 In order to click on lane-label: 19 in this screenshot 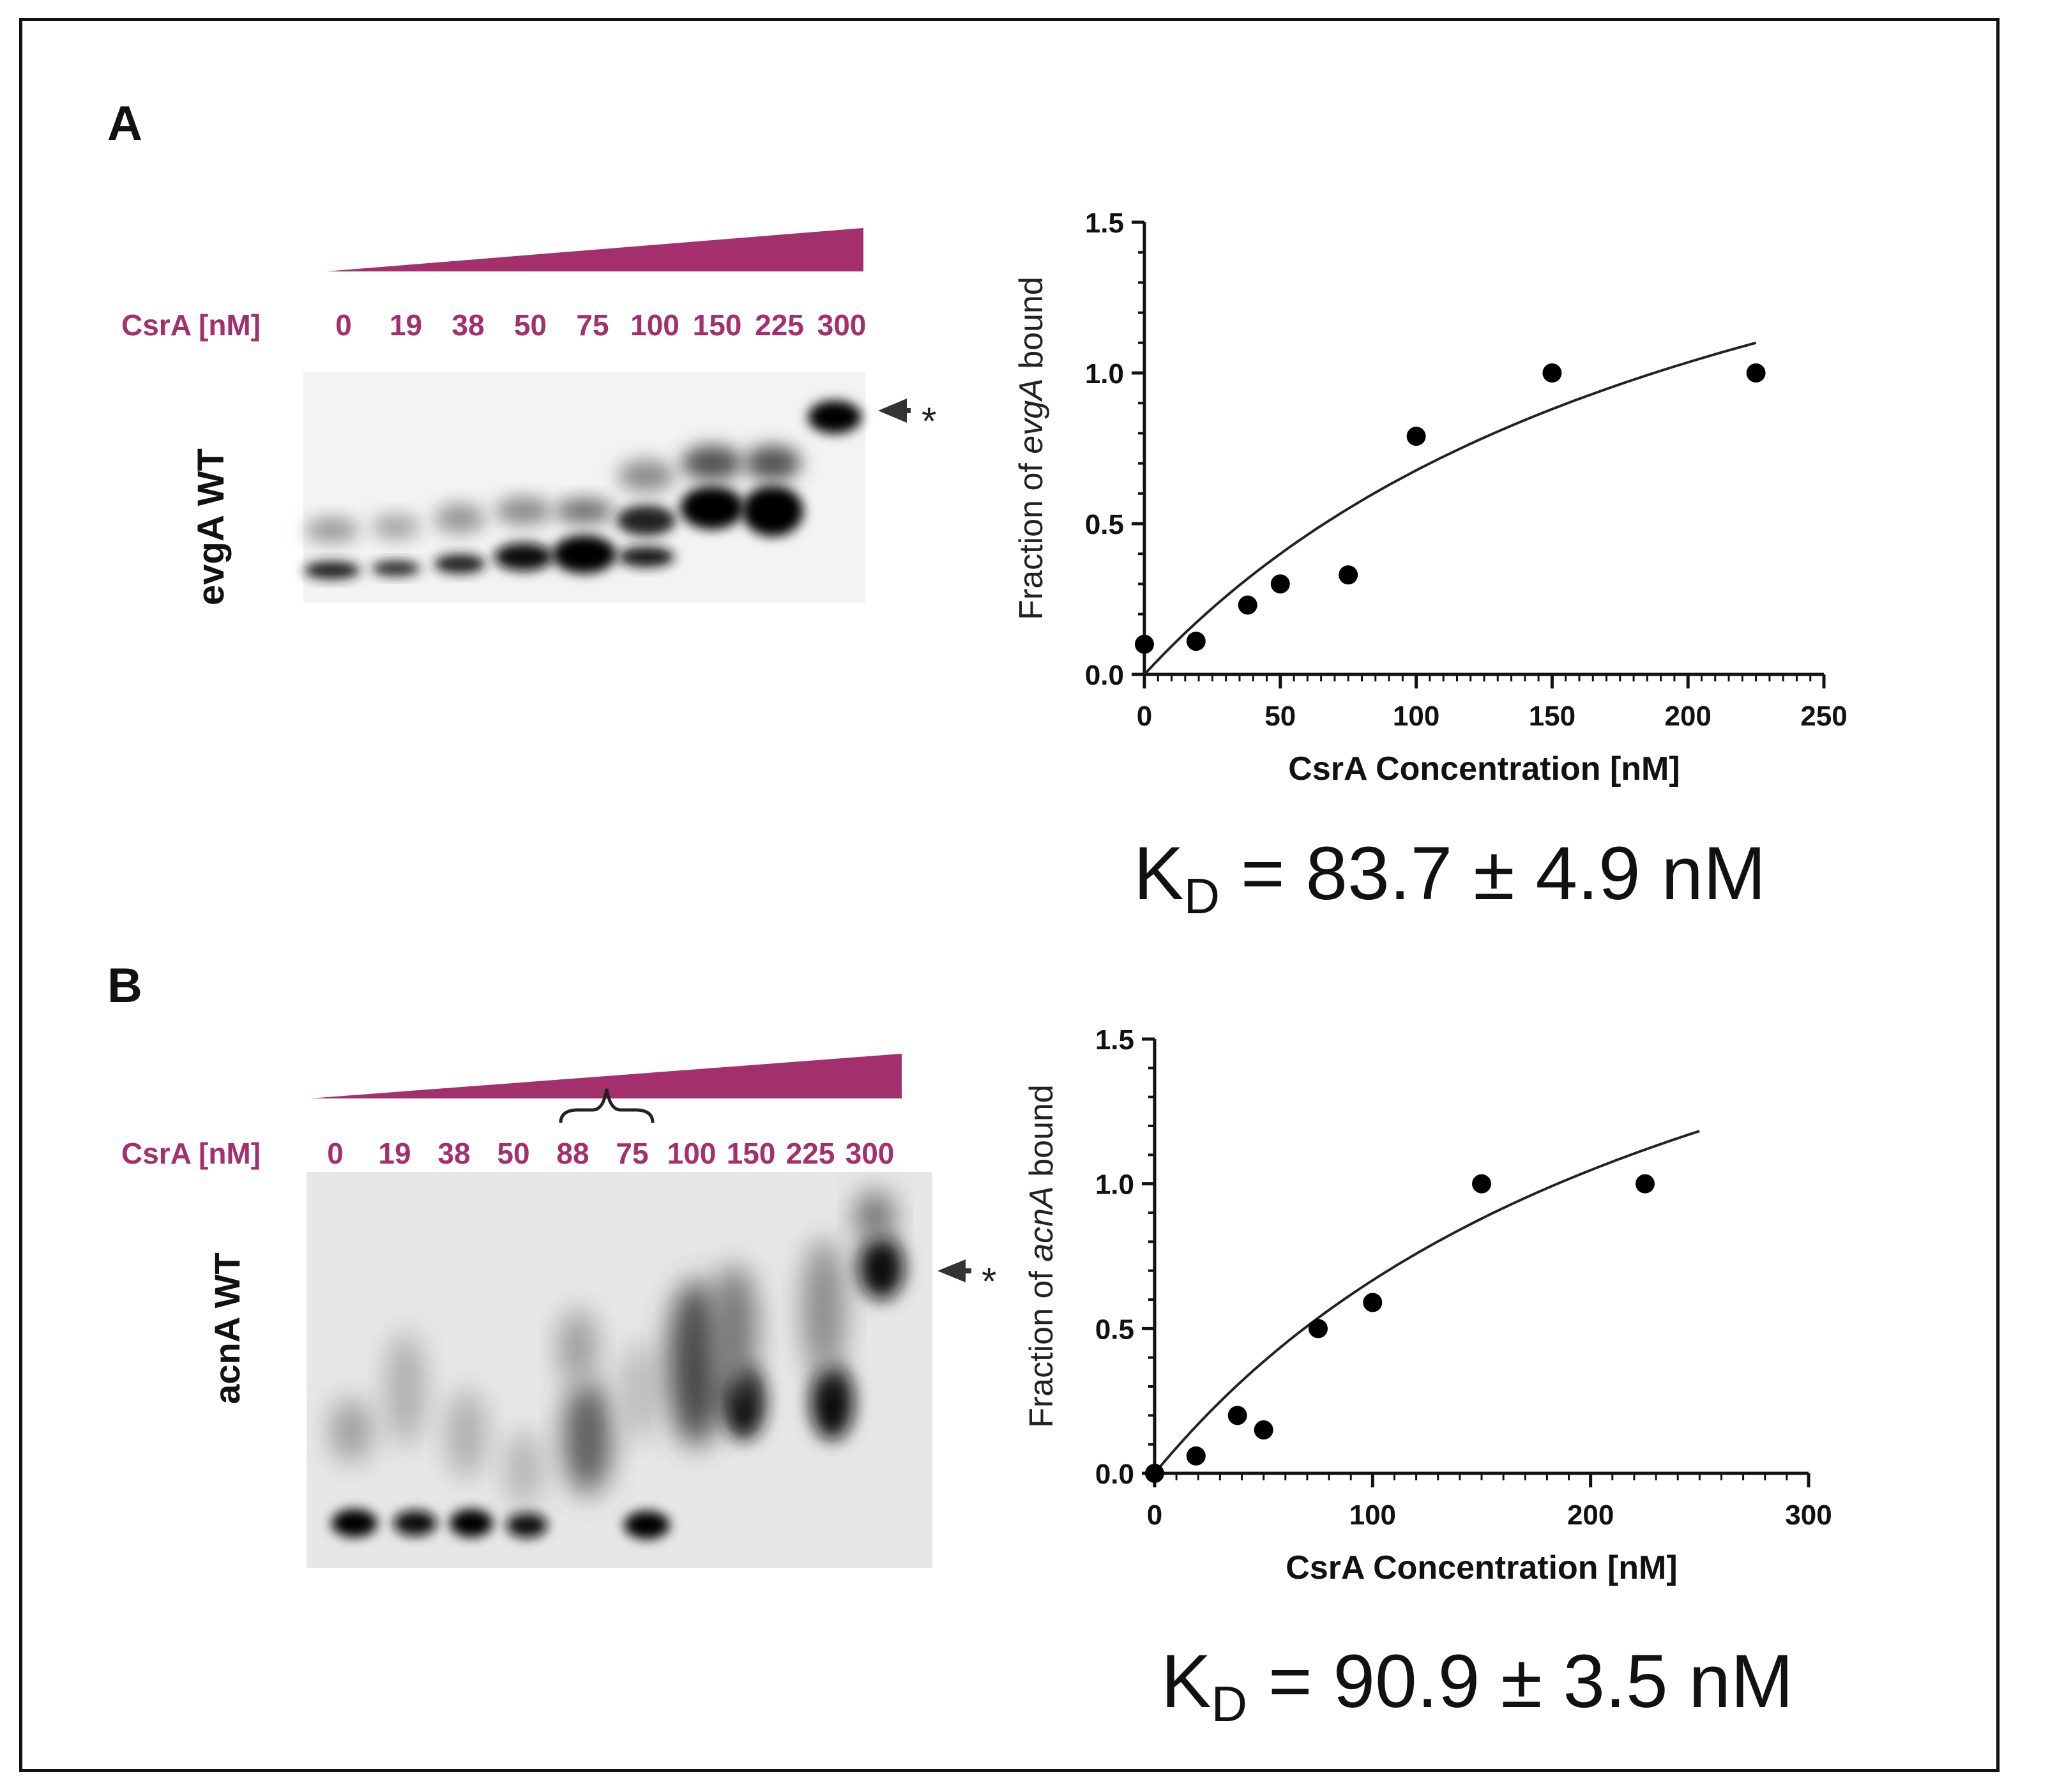, I will do `click(394, 1153)`.